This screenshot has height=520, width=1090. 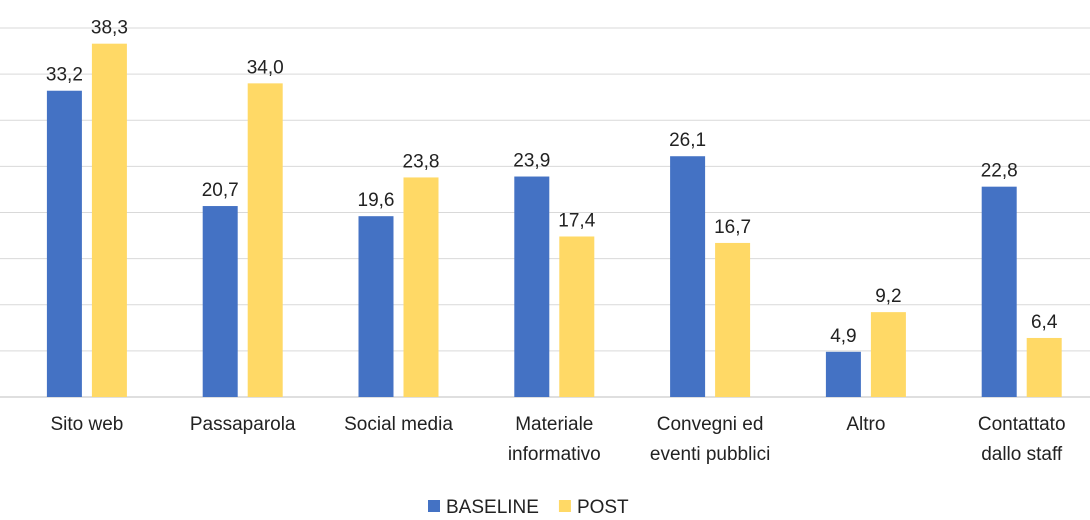 What do you see at coordinates (603, 507) in the screenshot?
I see `legend-label: POST` at bounding box center [603, 507].